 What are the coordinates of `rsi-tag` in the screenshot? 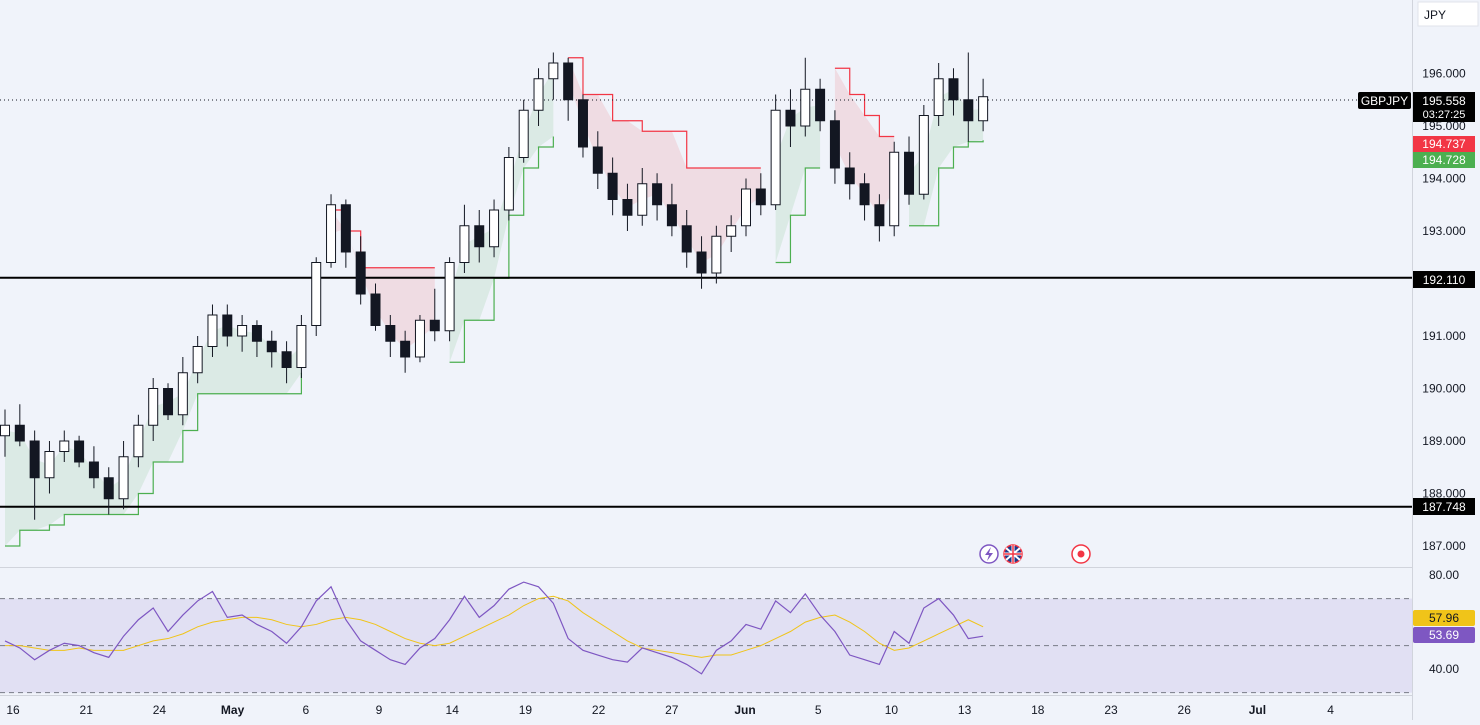 It's located at (1444, 635).